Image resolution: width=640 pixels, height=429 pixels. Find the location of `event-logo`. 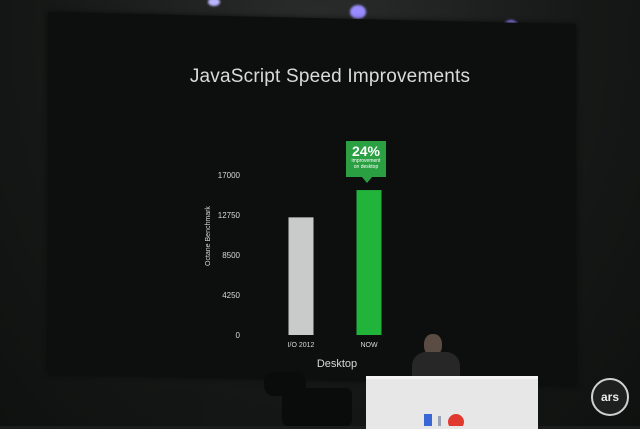

event-logo is located at coordinates (444, 420).